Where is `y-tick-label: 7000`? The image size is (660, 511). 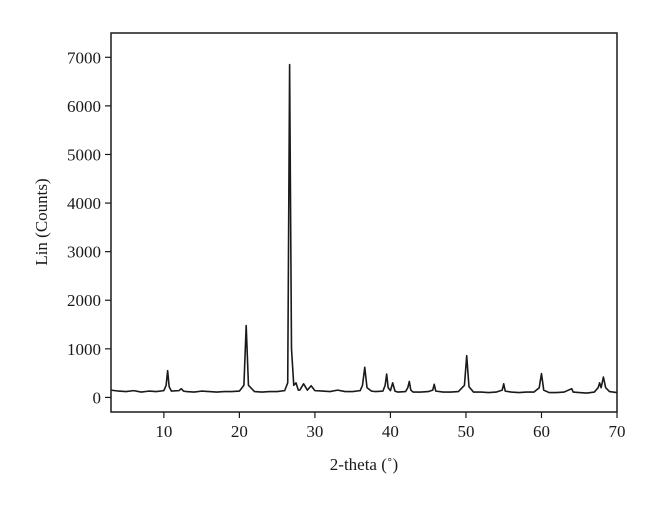 y-tick-label: 7000 is located at coordinates (84, 57).